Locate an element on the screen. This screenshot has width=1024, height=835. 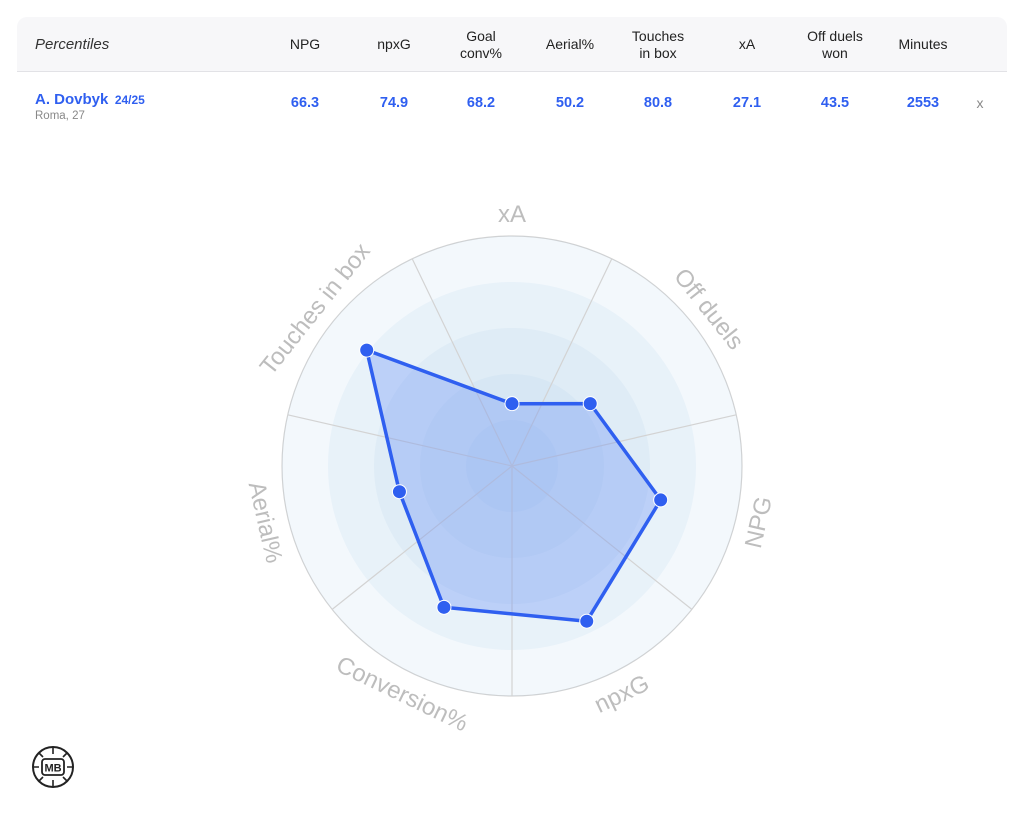
header-percentiles-label: Percentiles is located at coordinates (72, 44).